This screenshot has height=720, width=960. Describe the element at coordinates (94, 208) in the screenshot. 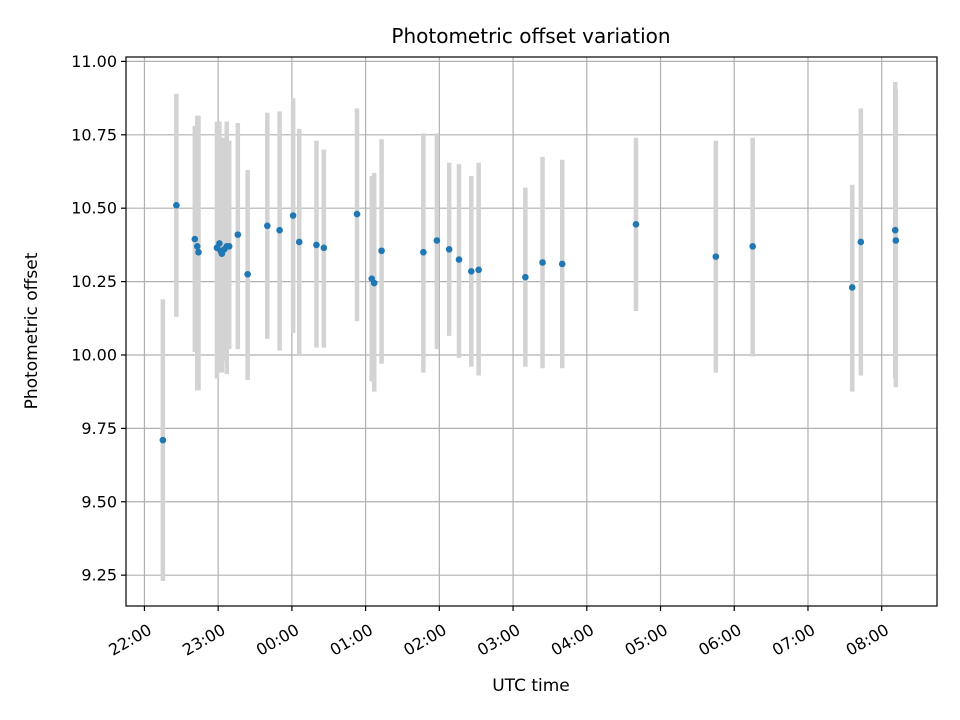

I see `y-tick-label: 10.50` at that location.